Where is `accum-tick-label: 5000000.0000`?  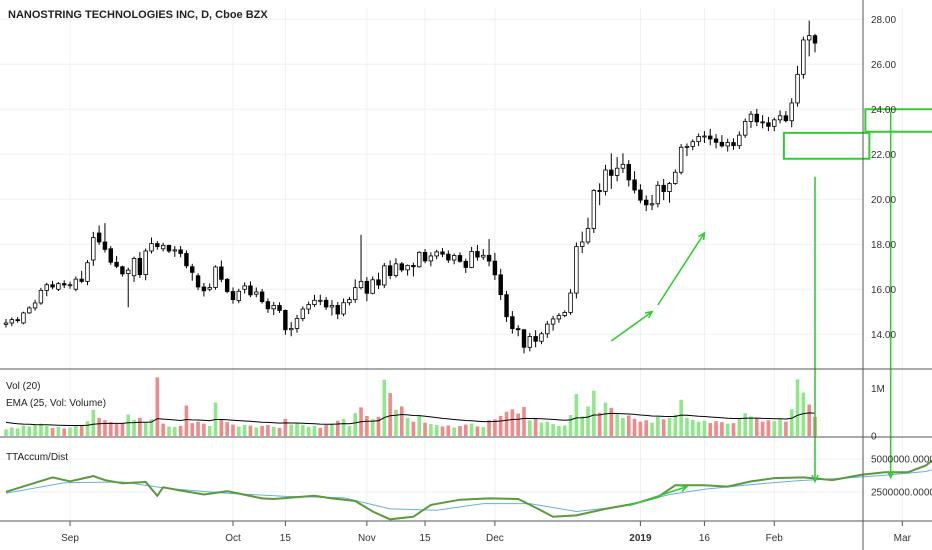
accum-tick-label: 5000000.0000 is located at coordinates (901, 460).